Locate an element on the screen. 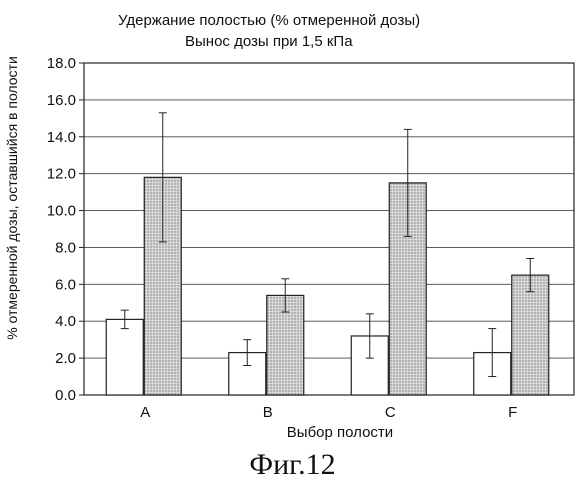 Image resolution: width=585 pixels, height=500 pixels. y-tick-label: 6.0 is located at coordinates (65, 284).